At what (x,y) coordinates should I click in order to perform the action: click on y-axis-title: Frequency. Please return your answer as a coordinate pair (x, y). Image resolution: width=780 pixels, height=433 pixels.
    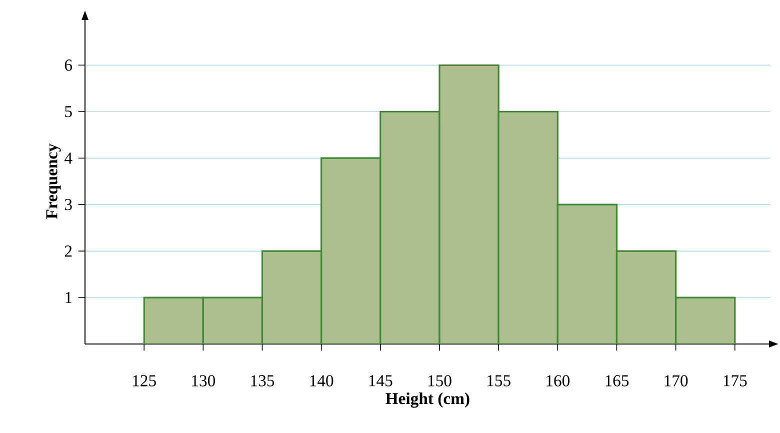
    Looking at the image, I should click on (53, 181).